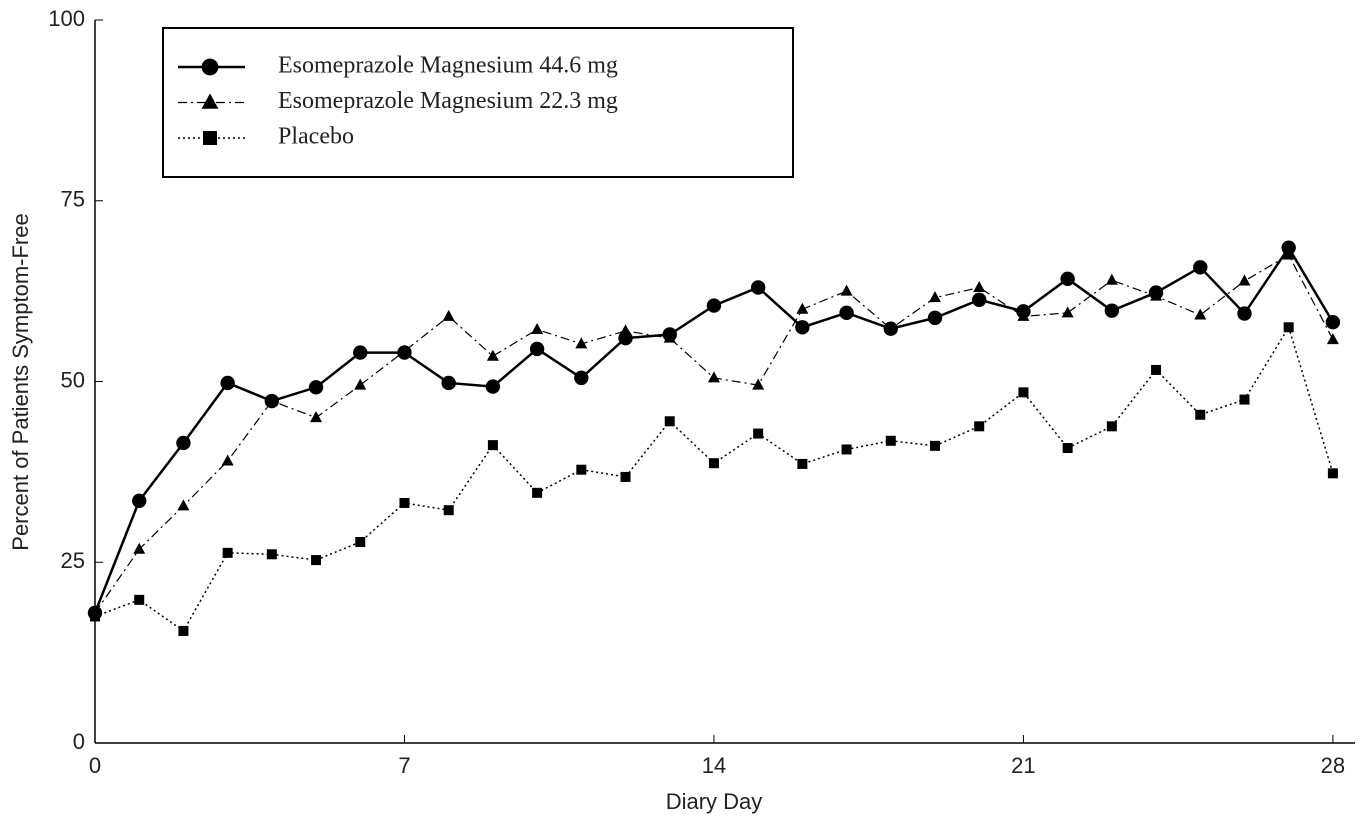 This screenshot has width=1364, height=820. What do you see at coordinates (404, 765) in the screenshot?
I see `x-tick-label: 7` at bounding box center [404, 765].